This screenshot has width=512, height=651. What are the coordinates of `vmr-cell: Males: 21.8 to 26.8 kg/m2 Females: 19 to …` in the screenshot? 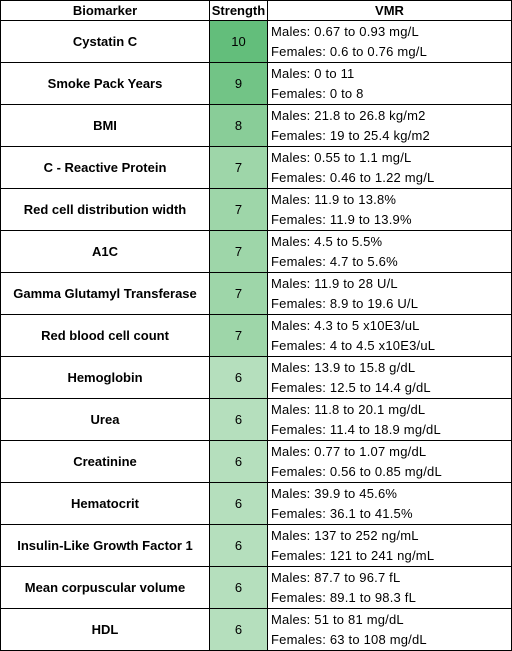 It's located at (389, 125).